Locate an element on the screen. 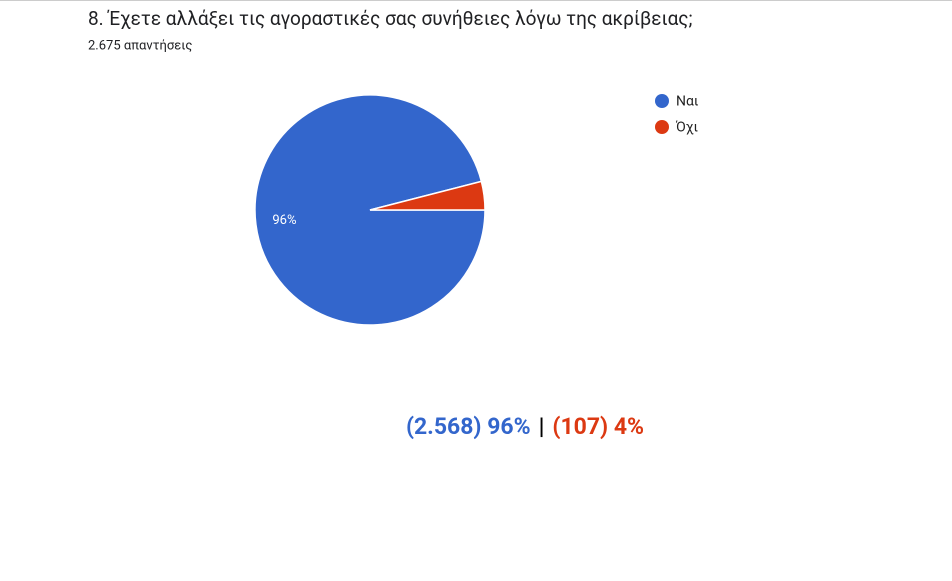  pie-slice is located at coordinates (427, 195).